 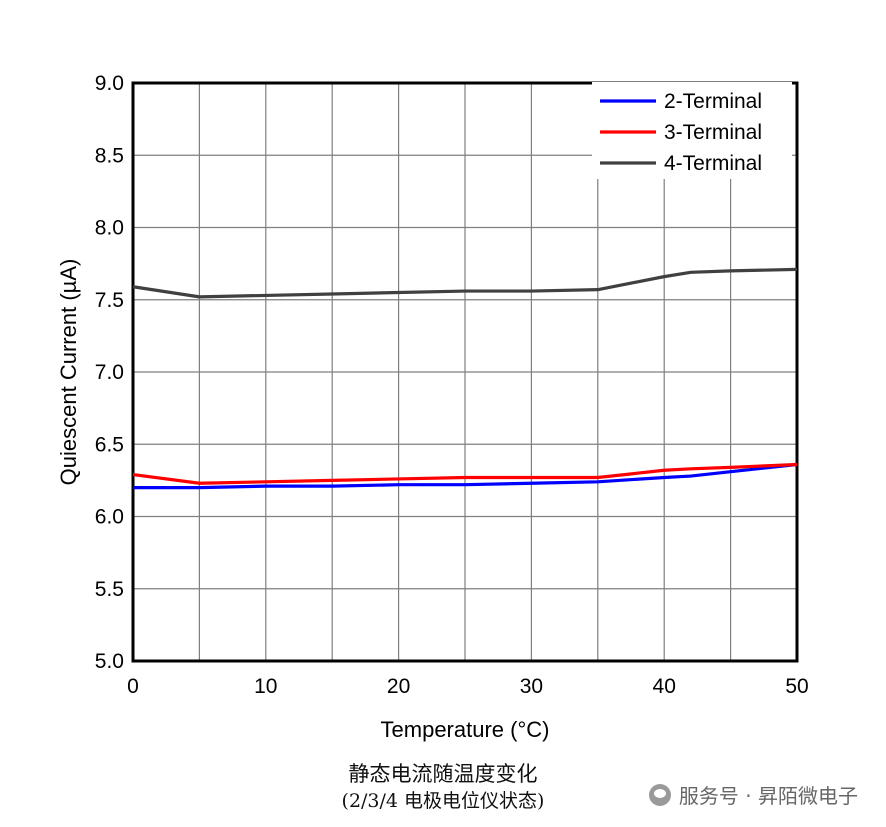 I want to click on y-tick-label: 5.5, so click(x=109, y=589).